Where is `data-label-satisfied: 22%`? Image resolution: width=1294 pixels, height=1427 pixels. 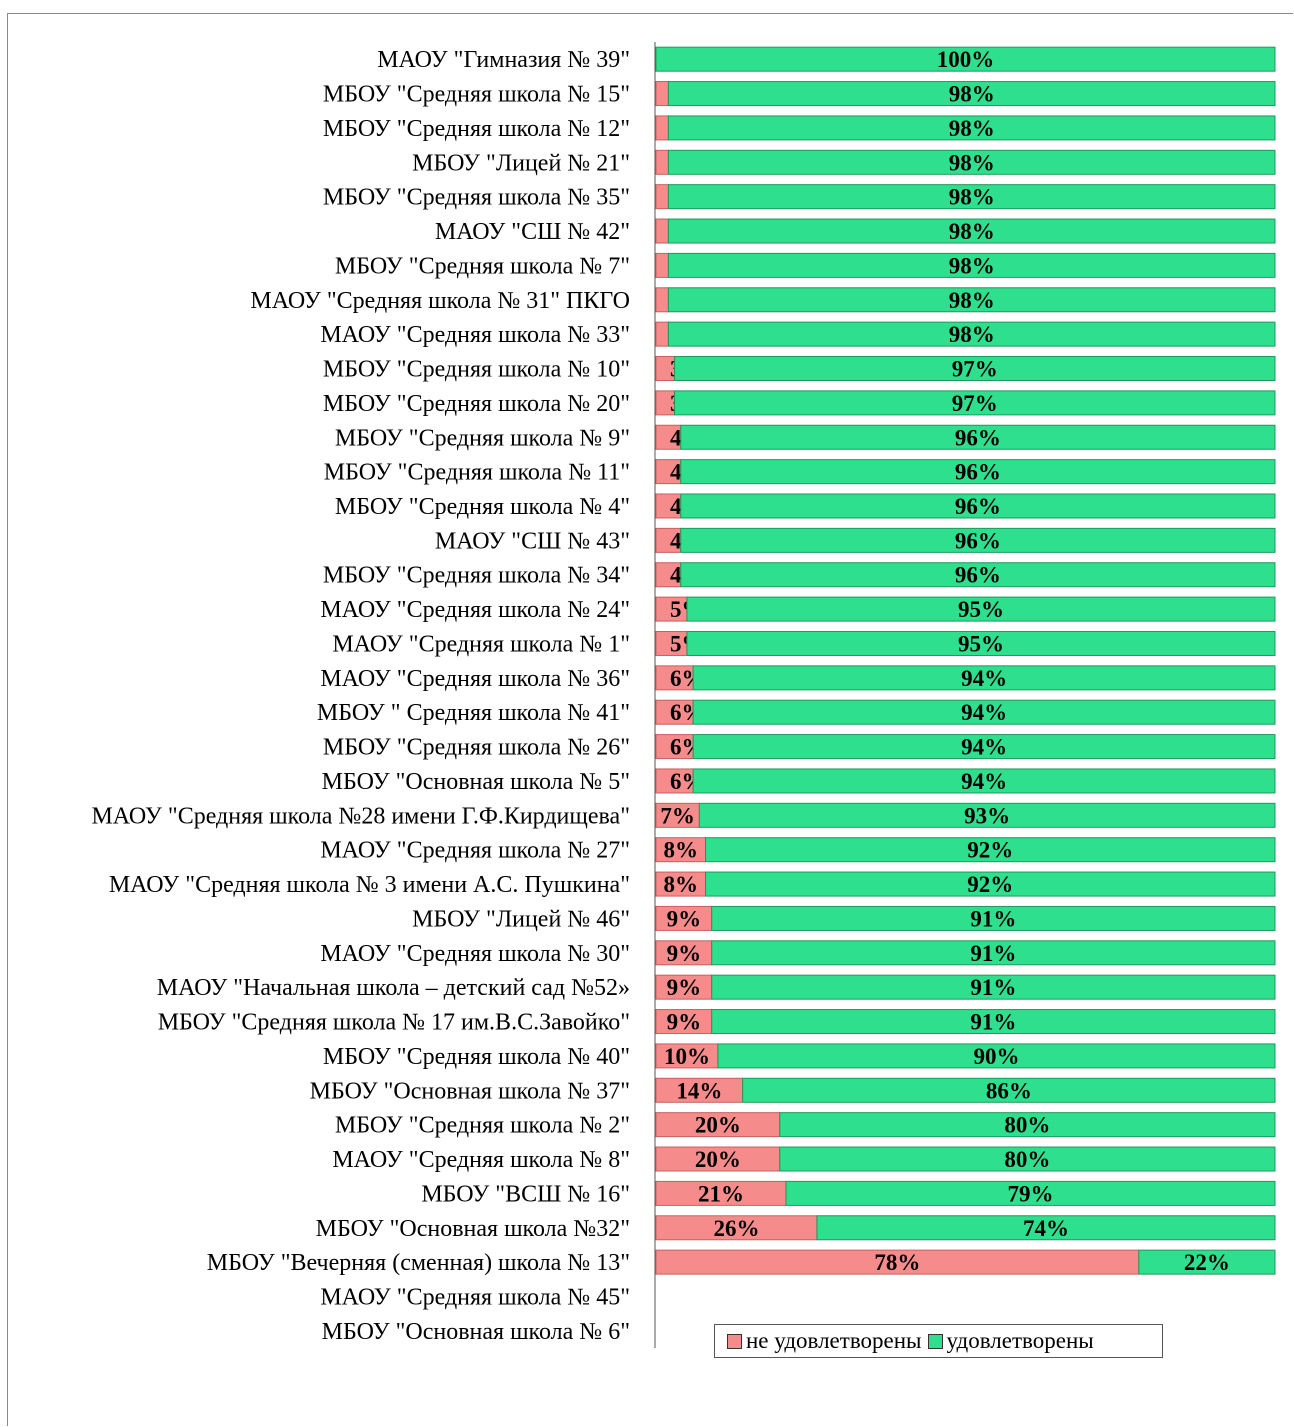
data-label-satisfied: 22% is located at coordinates (1207, 1262).